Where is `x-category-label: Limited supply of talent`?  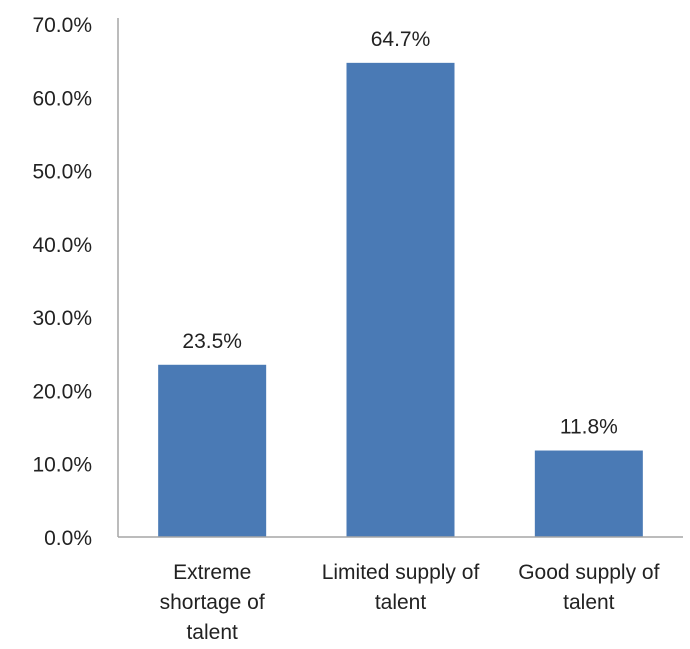 x-category-label: Limited supply of talent is located at coordinates (401, 587).